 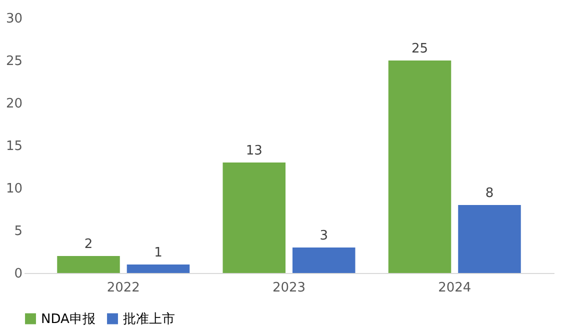 What do you see at coordinates (289, 288) in the screenshot?
I see `x-tick-label: 2023` at bounding box center [289, 288].